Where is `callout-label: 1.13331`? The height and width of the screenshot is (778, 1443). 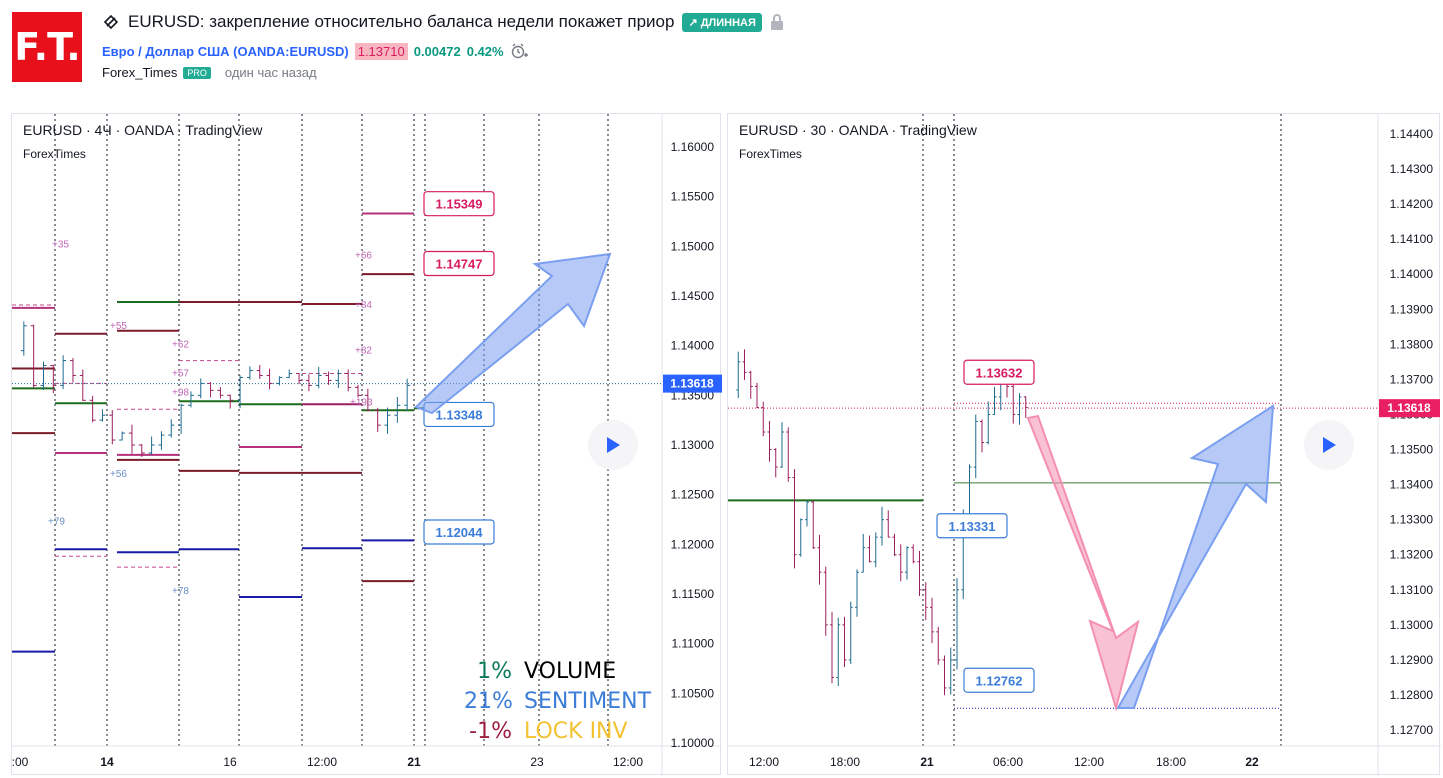 callout-label: 1.13331 is located at coordinates (972, 526).